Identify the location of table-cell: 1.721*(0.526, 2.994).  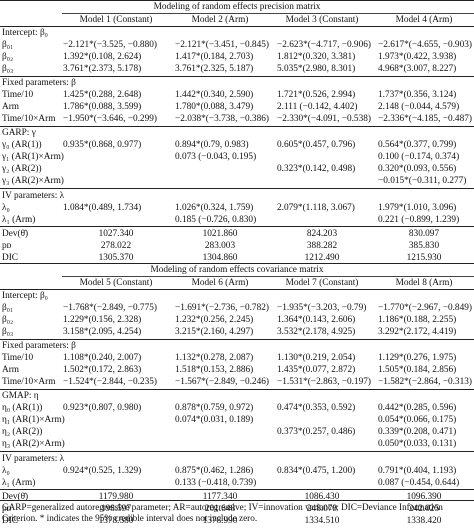
(316, 95).